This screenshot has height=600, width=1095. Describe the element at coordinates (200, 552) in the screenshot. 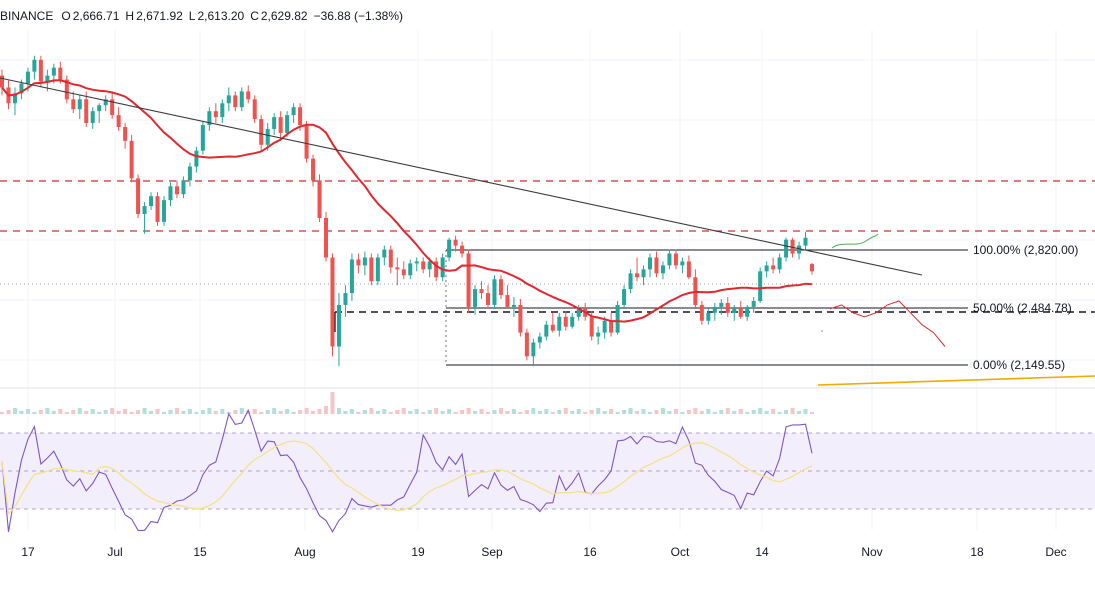

I see `x-tick-2: 15` at that location.